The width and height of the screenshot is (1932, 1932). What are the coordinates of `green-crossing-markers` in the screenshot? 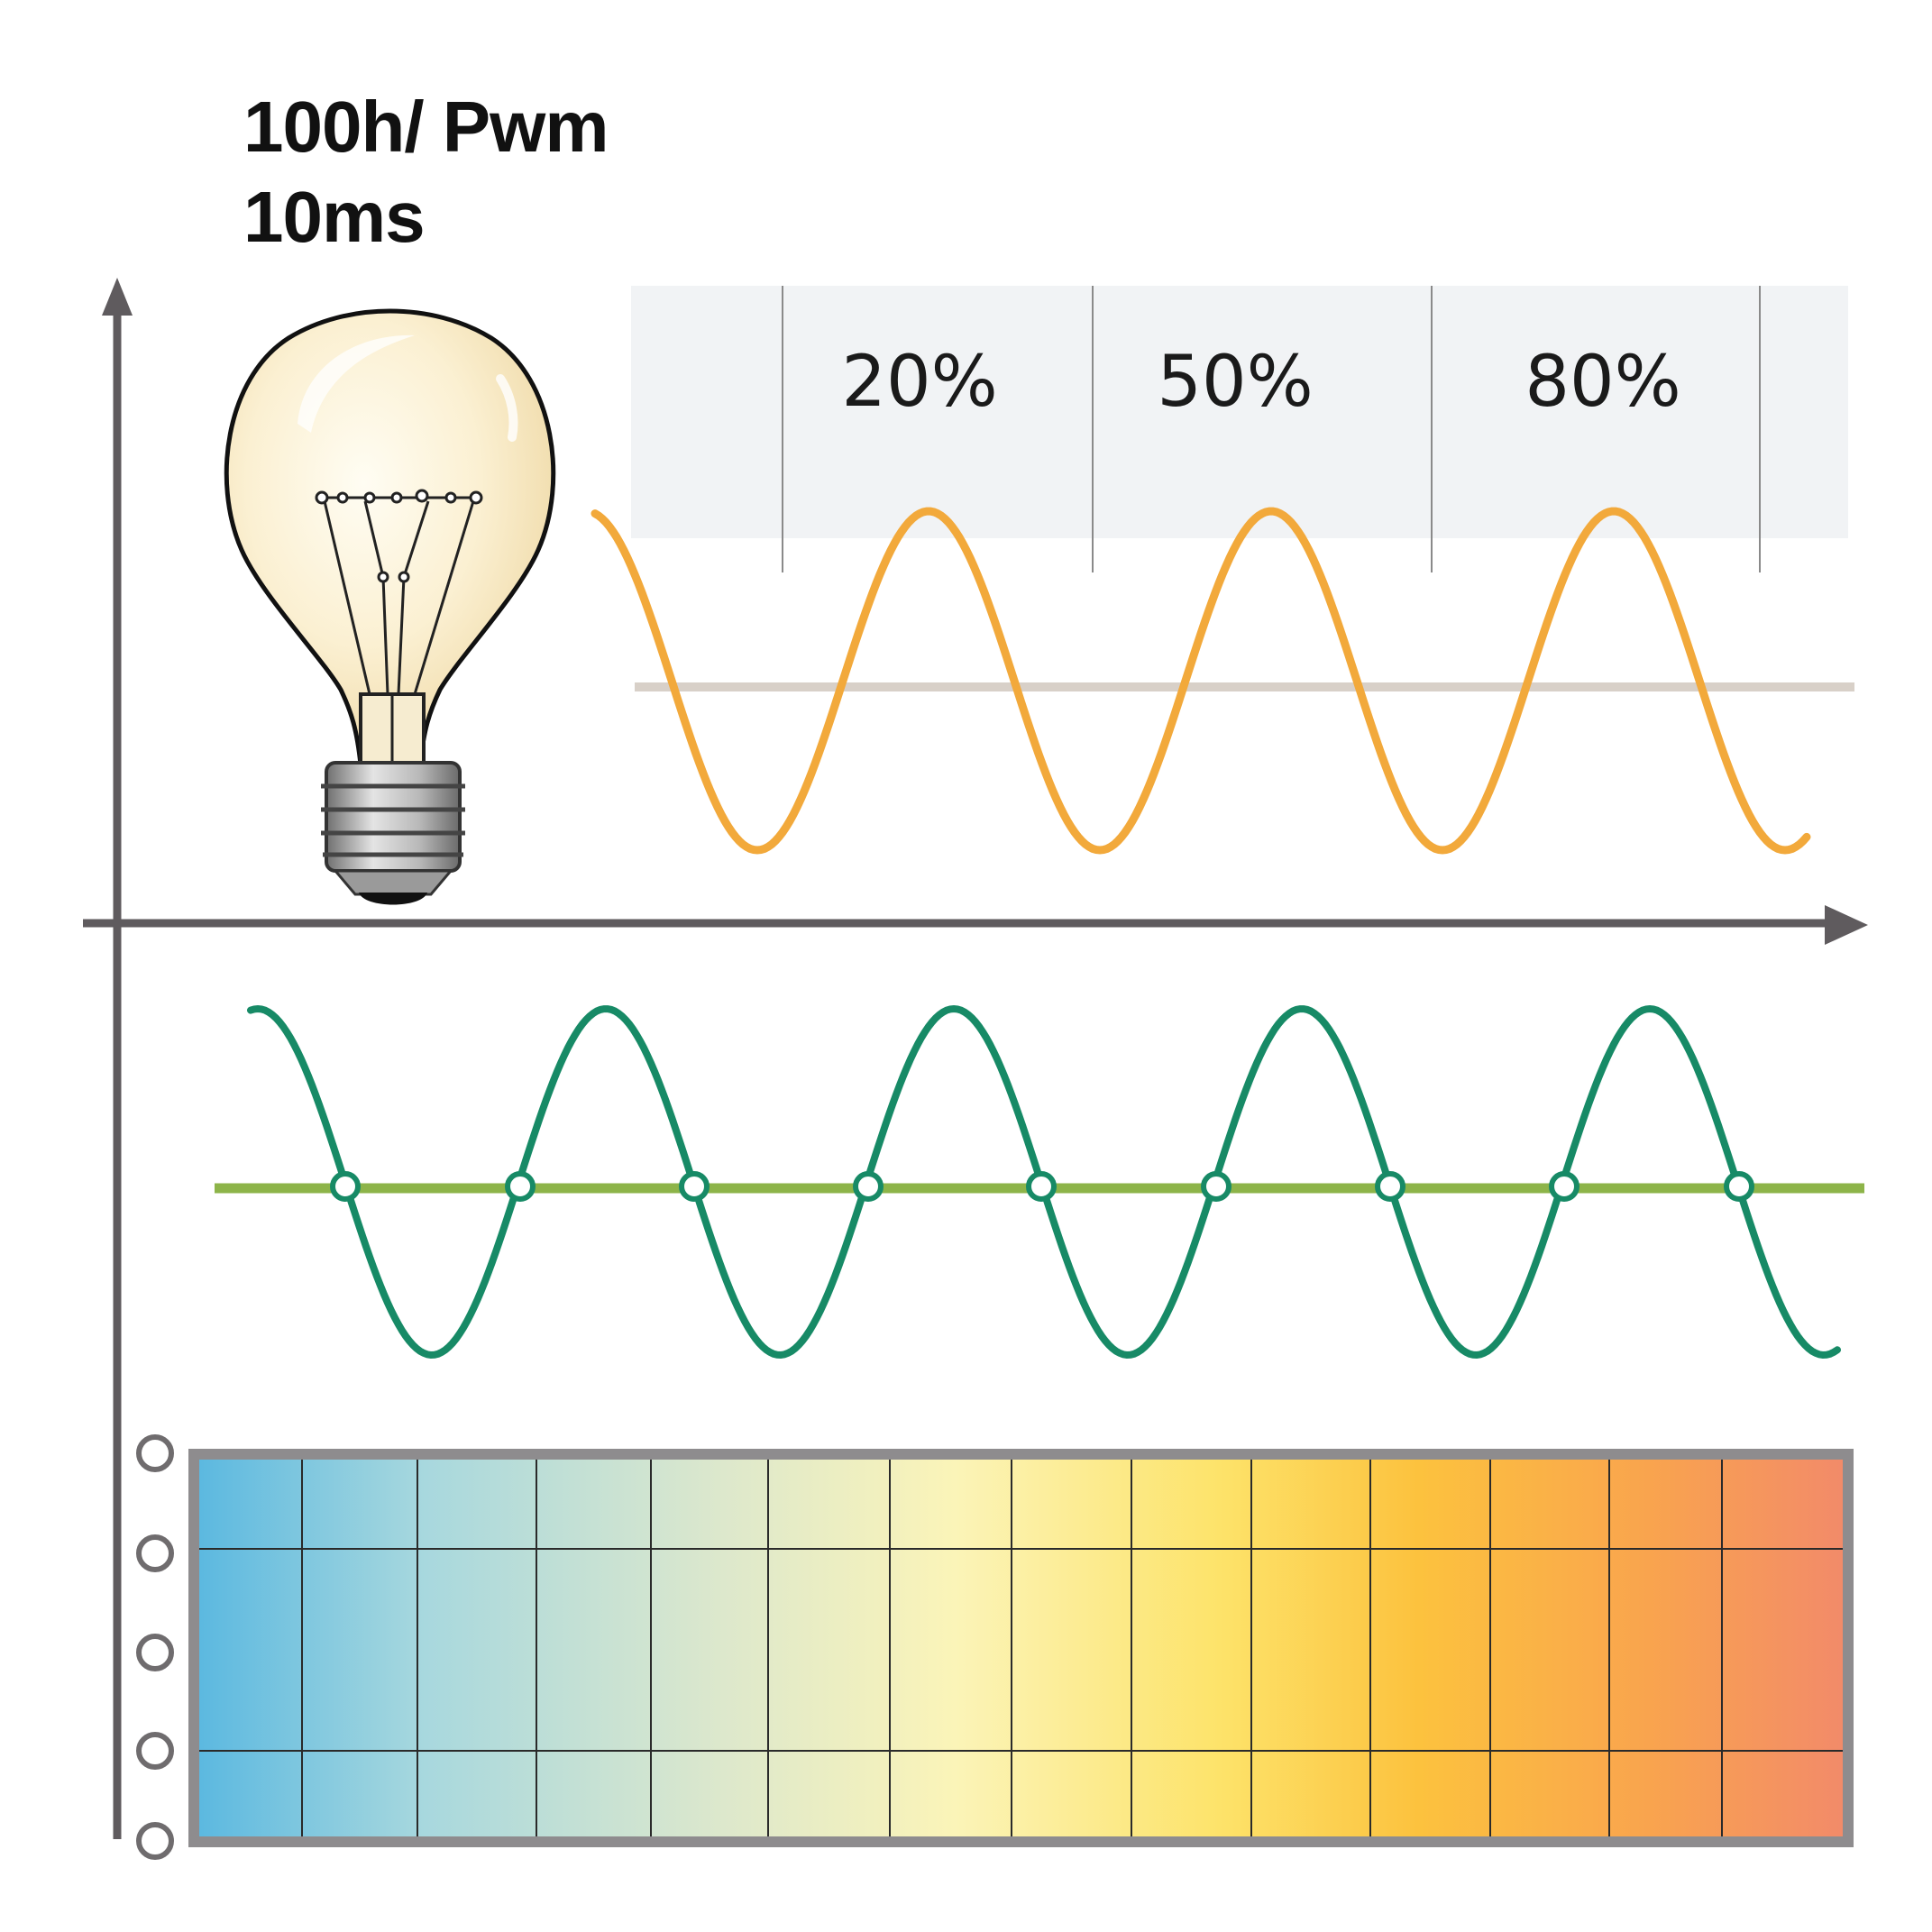 It's located at (1042, 1186).